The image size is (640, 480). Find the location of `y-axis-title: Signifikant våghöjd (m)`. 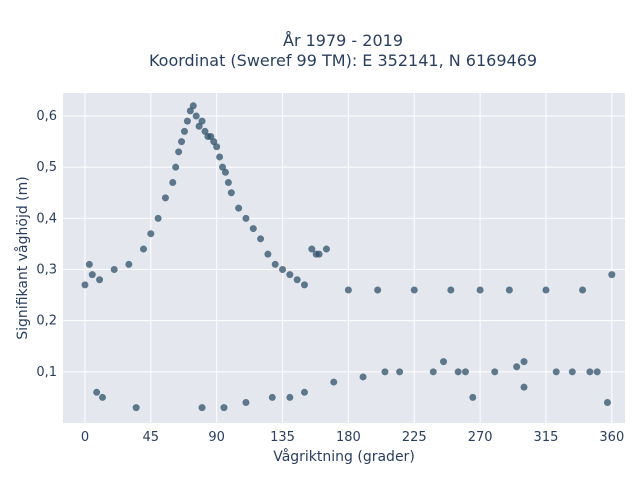

y-axis-title: Signifikant våghöjd (m) is located at coordinates (22, 257).